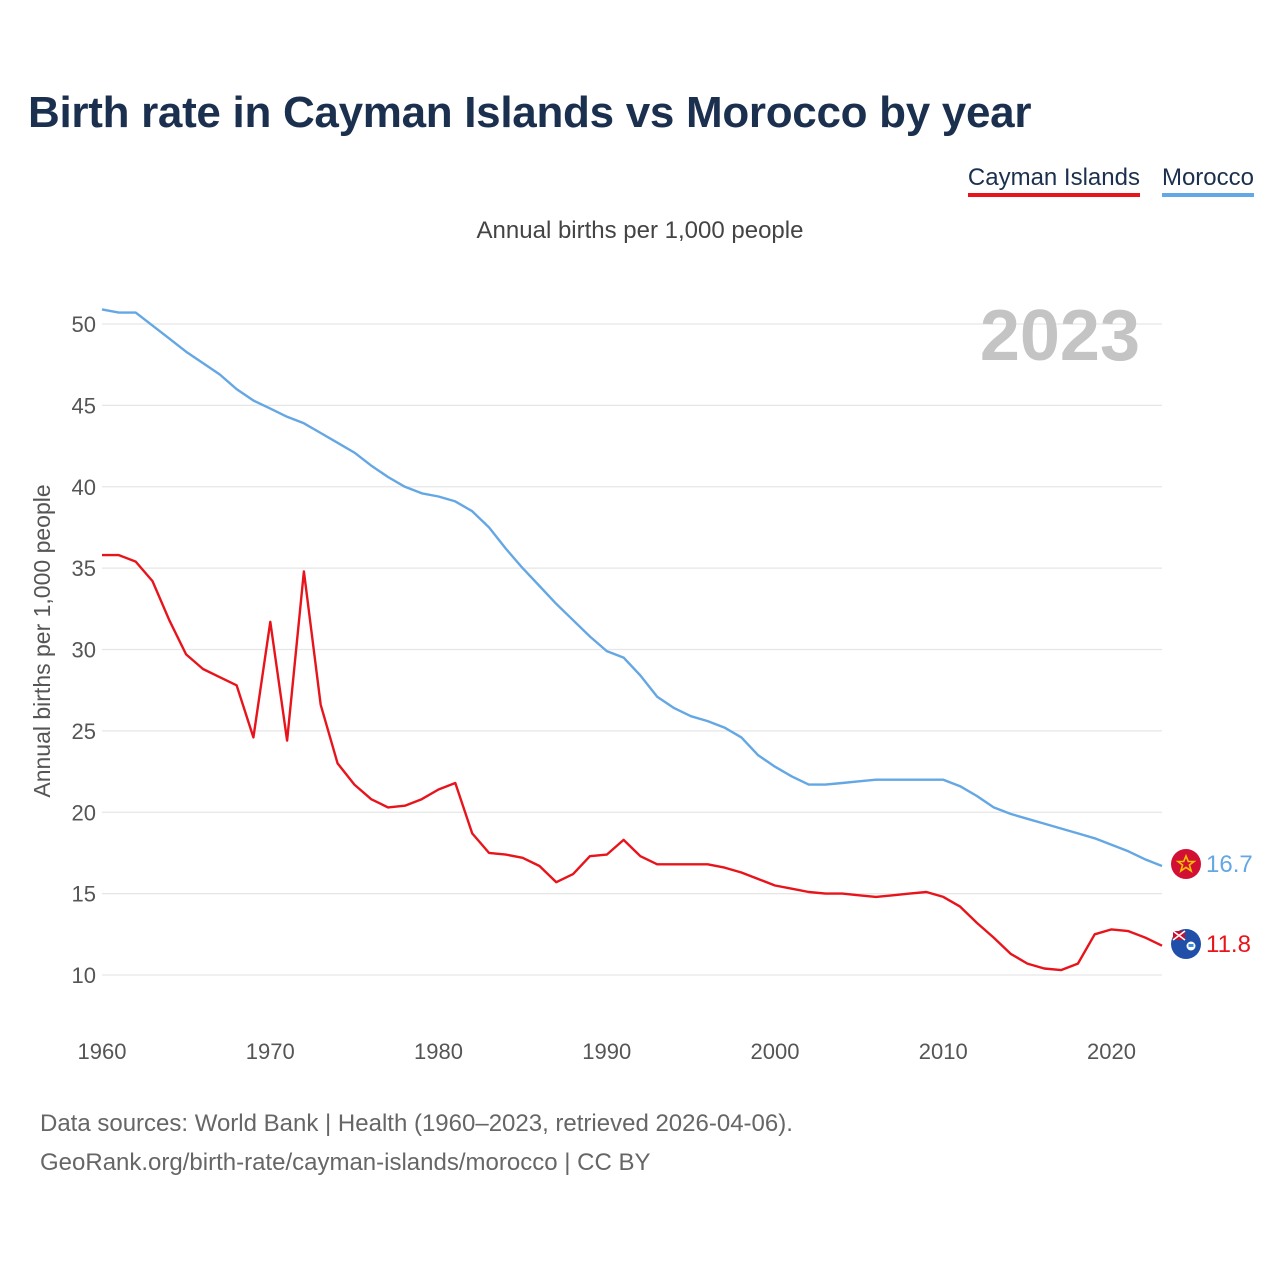 This screenshot has height=1280, width=1280. What do you see at coordinates (775, 1051) in the screenshot?
I see `x-tick-label-2000: 2000` at bounding box center [775, 1051].